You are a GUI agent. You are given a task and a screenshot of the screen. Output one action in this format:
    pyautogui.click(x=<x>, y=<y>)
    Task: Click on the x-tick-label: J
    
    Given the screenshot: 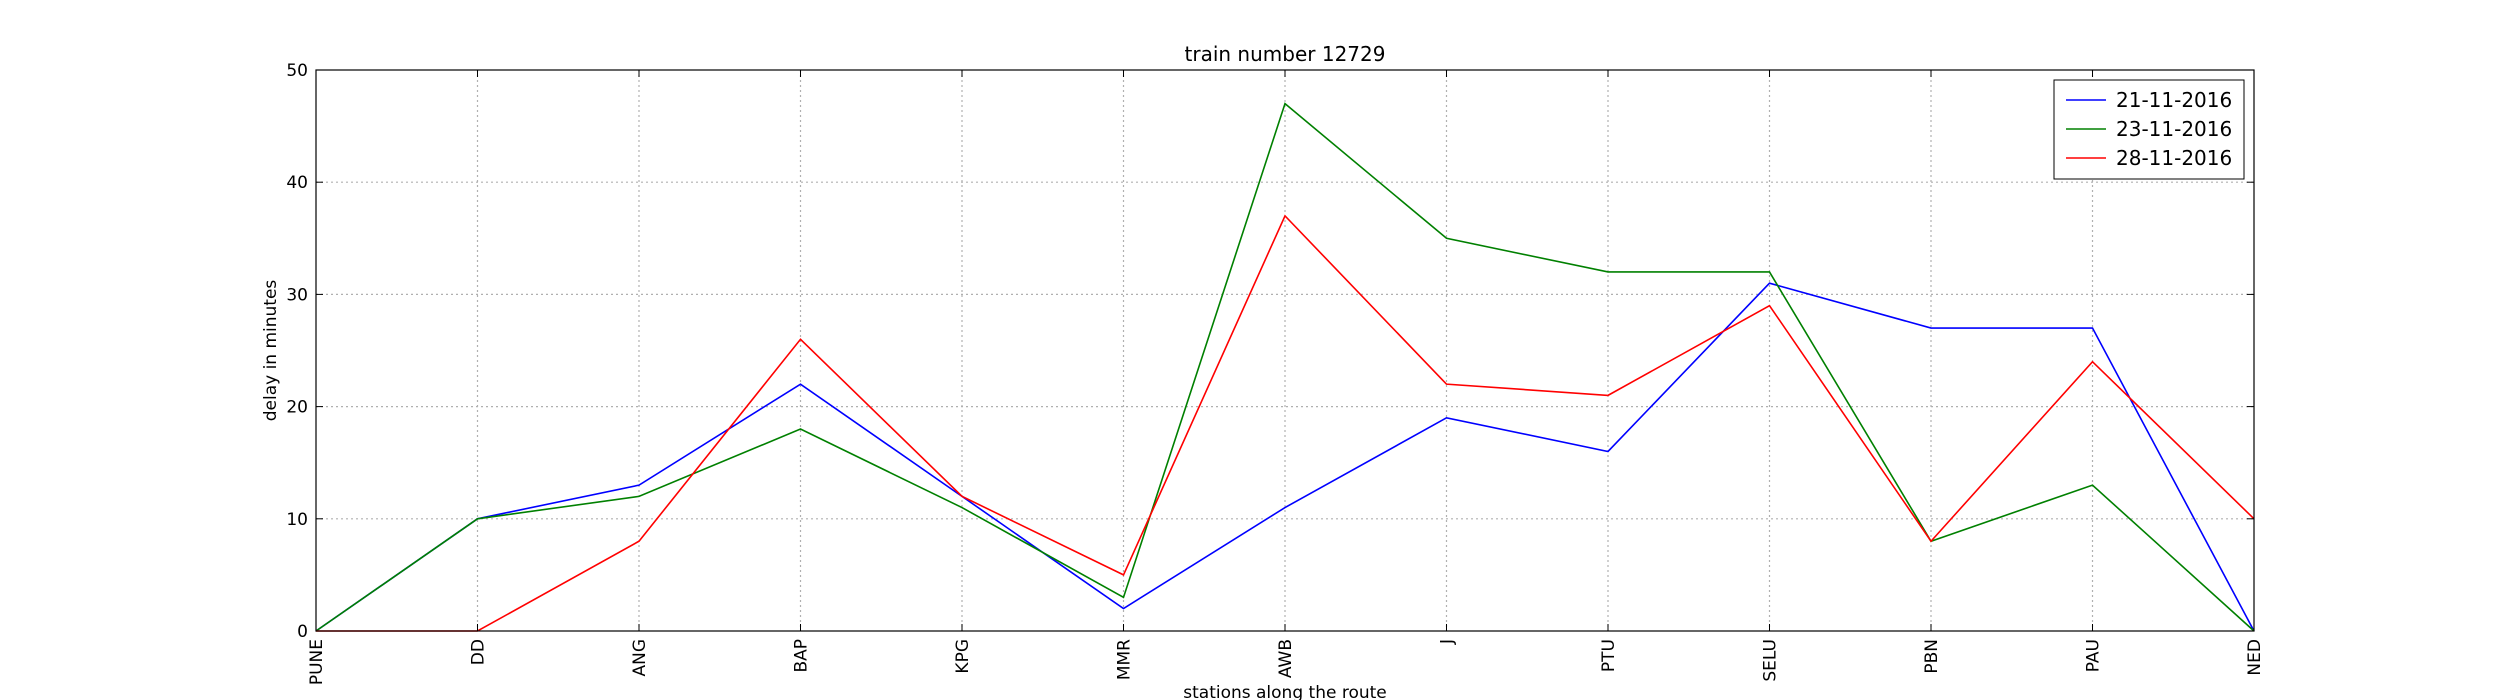 What is the action you would take?
    pyautogui.click(x=1448, y=642)
    